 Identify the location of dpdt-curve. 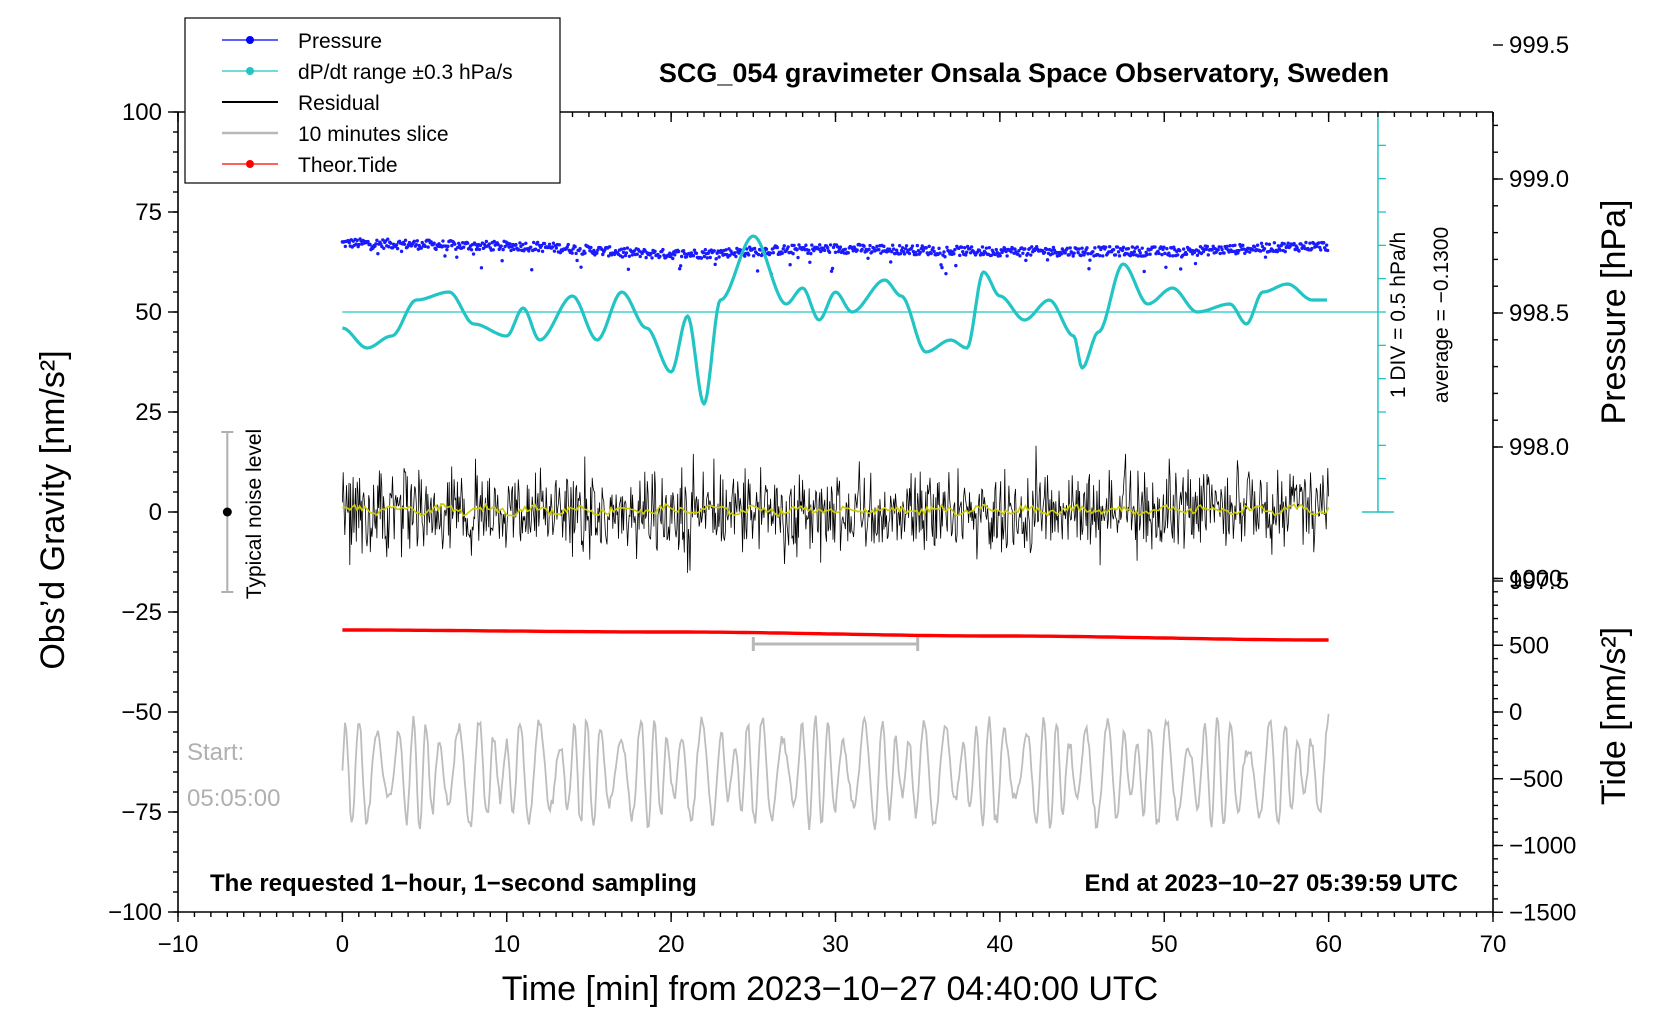
(834, 320).